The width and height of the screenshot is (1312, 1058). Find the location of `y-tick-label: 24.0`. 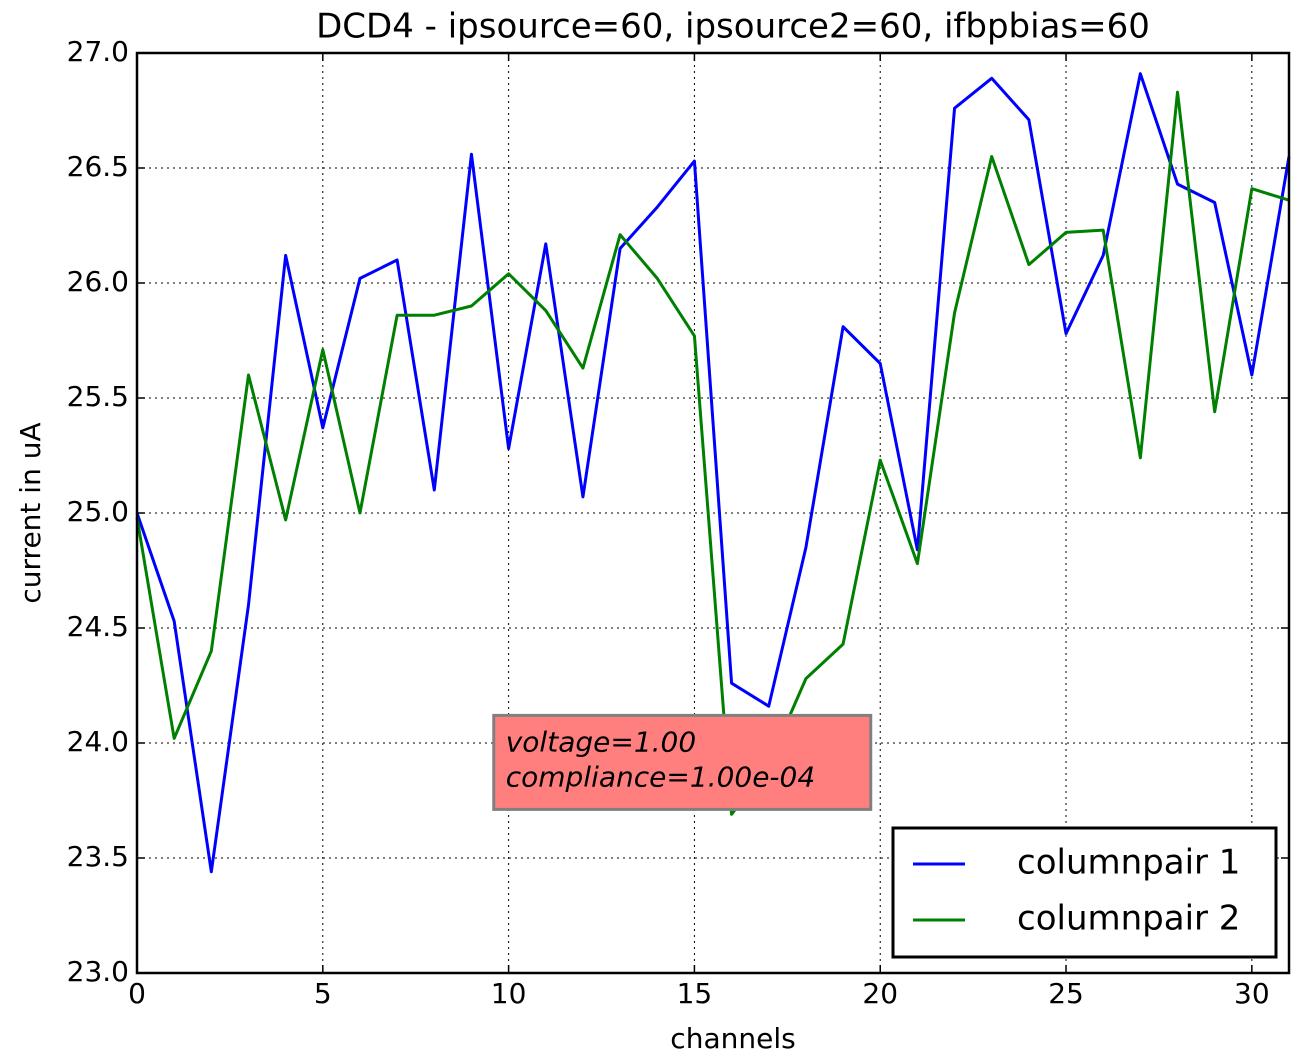

y-tick-label: 24.0 is located at coordinates (98, 741).